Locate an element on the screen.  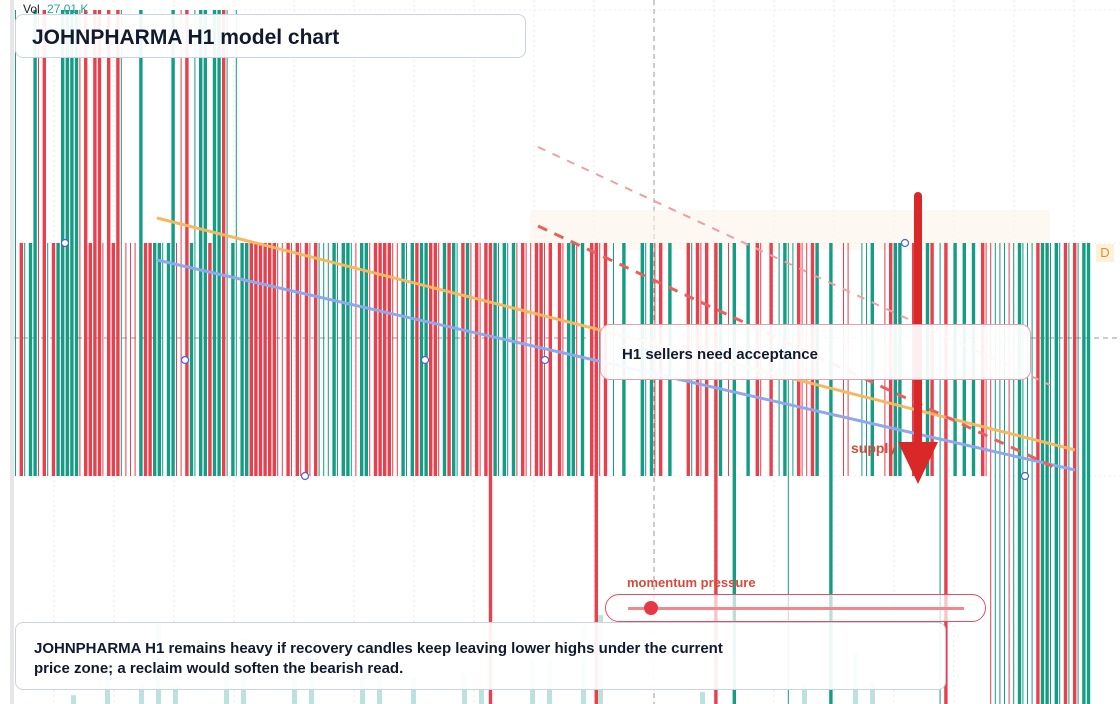
vol-legend: Vol 27.01 K is located at coordinates (55, 9).